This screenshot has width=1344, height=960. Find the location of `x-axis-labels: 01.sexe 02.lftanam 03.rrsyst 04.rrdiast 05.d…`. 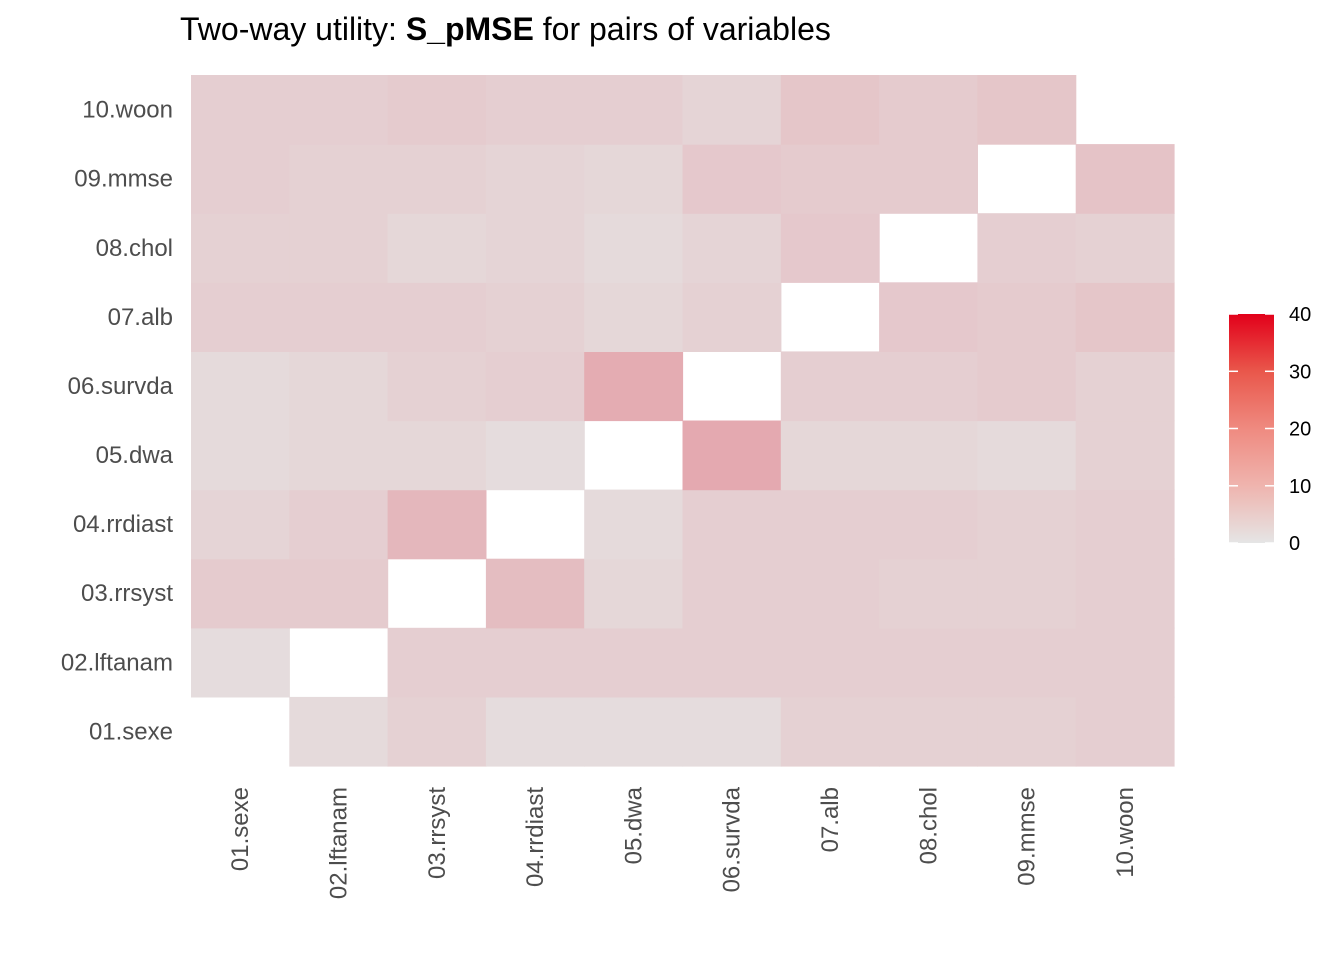

x-axis-labels: 01.sexe 02.lftanam 03.rrsyst 04.rrdiast 05.d… is located at coordinates (683, 842).